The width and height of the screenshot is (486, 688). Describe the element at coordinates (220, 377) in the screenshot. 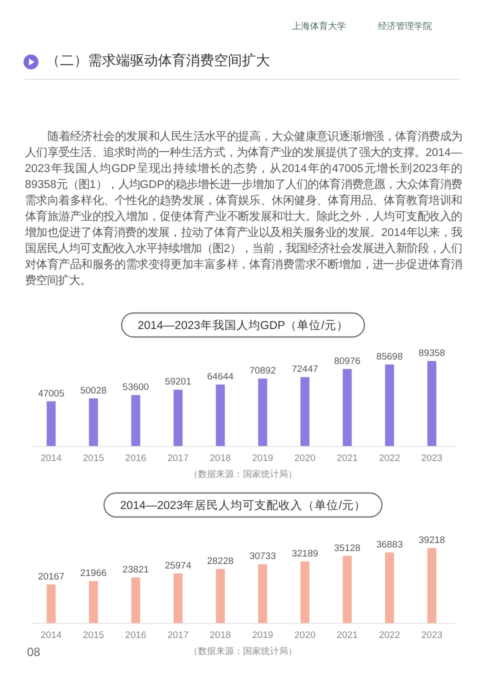

I see `data-label: 64644` at that location.